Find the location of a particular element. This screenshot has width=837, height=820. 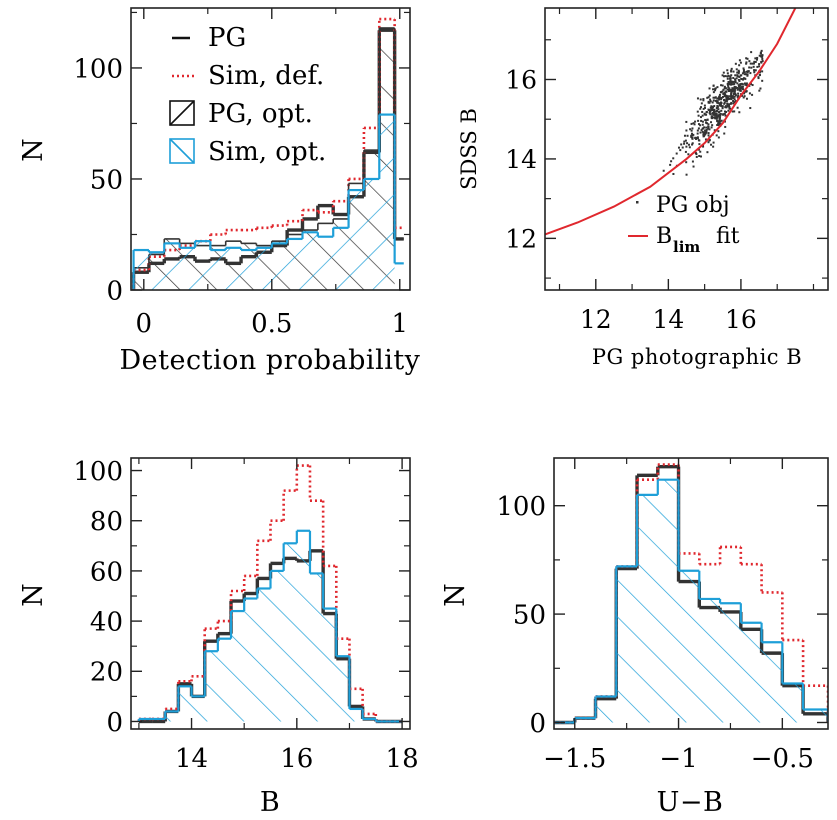

x-tick-label: 12 is located at coordinates (596, 319).